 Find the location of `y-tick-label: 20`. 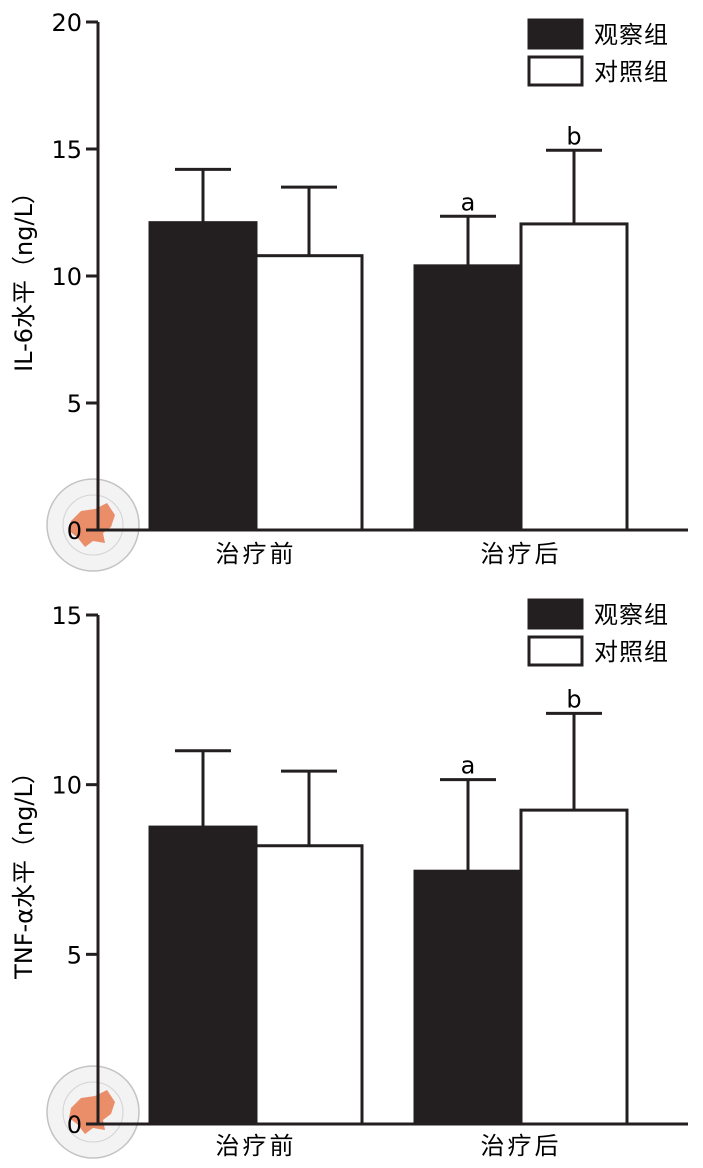

y-tick-label: 20 is located at coordinates (66, 23).